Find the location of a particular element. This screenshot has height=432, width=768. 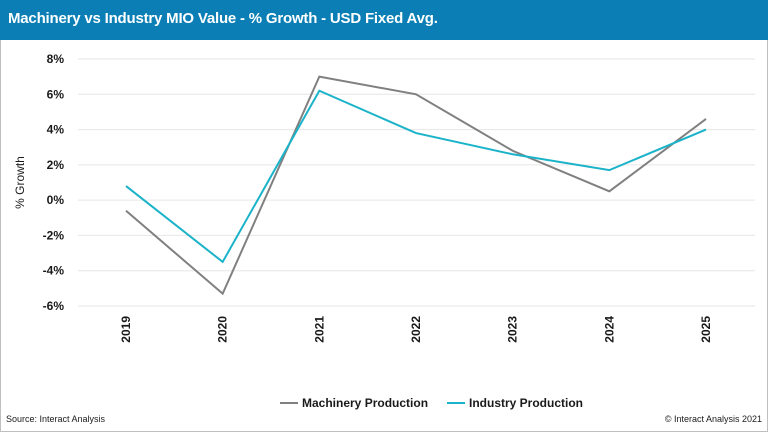

y-tick-label: -6% is located at coordinates (54, 306).